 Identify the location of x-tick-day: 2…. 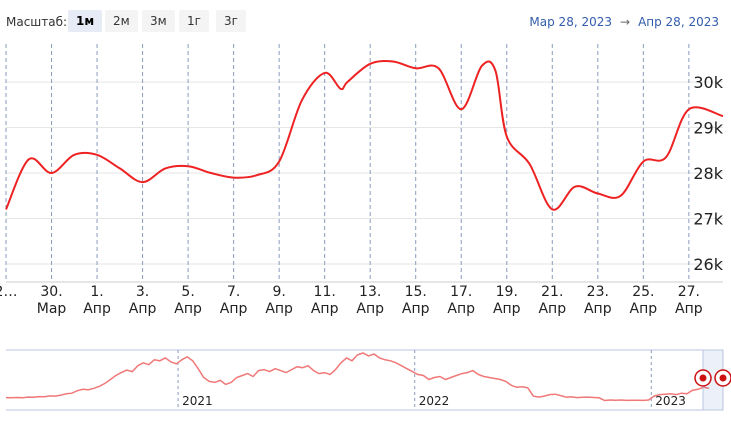
(8, 292).